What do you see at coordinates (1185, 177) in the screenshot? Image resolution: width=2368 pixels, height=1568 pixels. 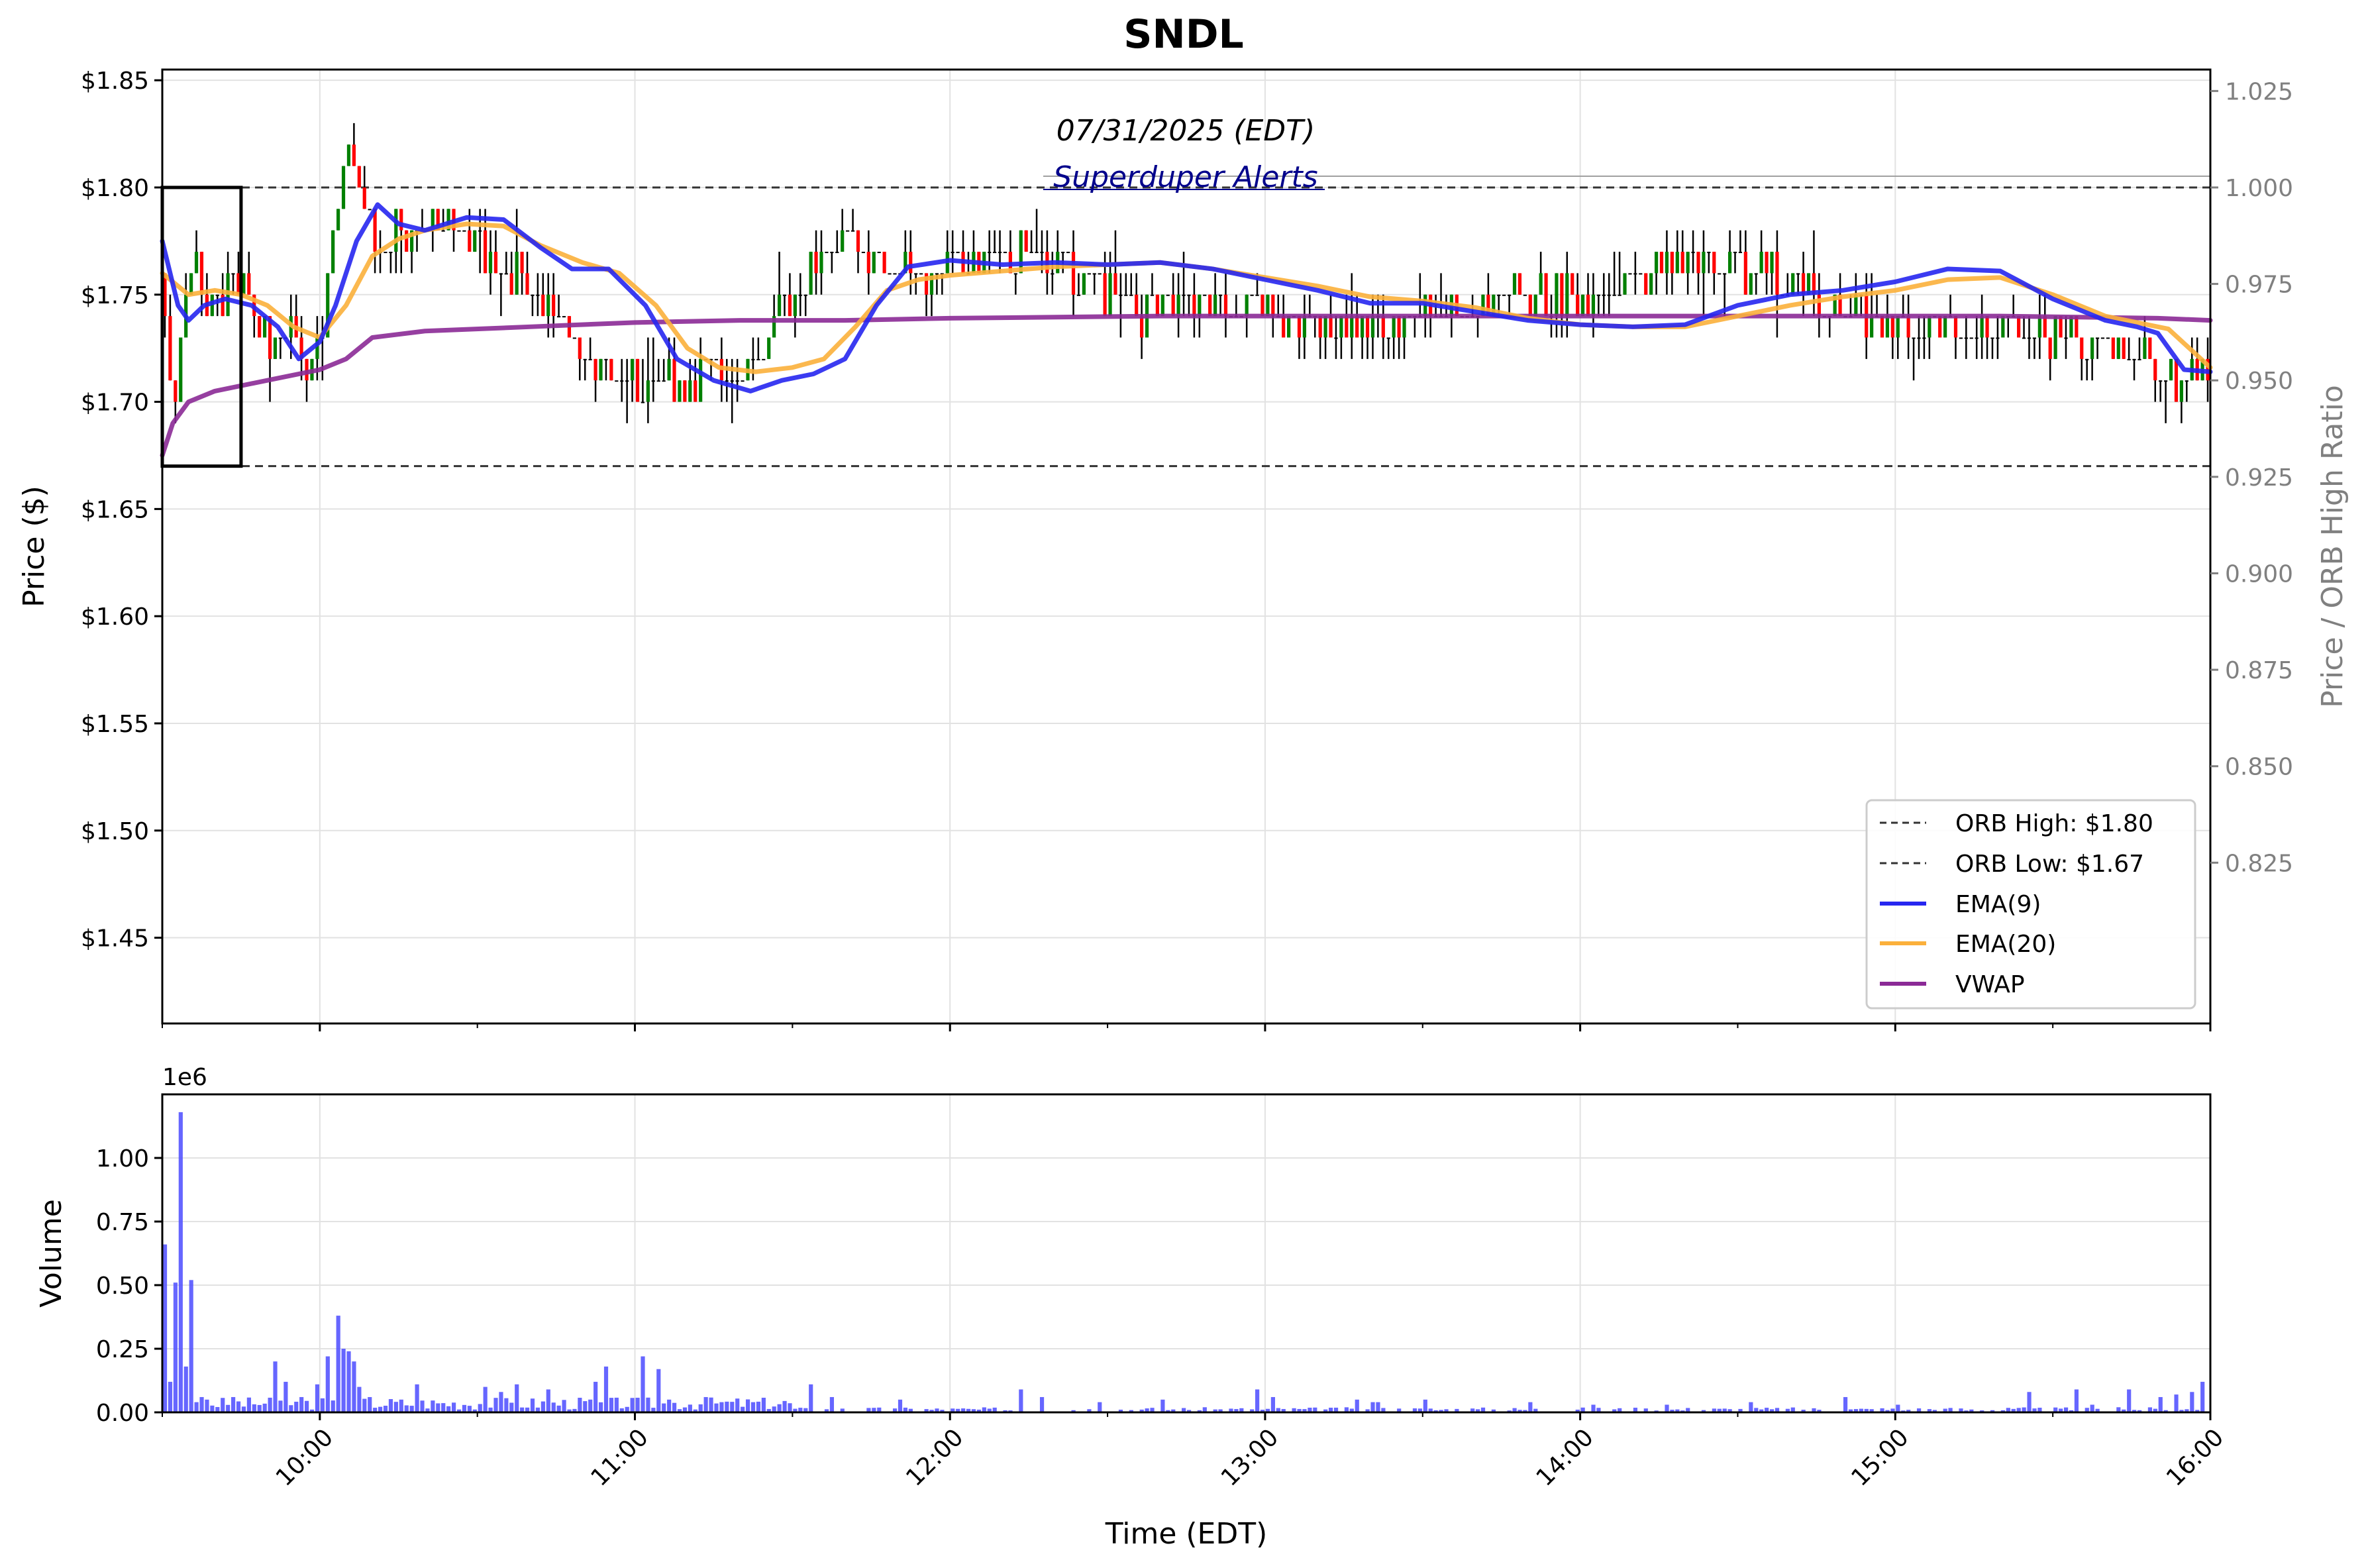 I see `watermark-text: Superduper Alerts` at bounding box center [1185, 177].